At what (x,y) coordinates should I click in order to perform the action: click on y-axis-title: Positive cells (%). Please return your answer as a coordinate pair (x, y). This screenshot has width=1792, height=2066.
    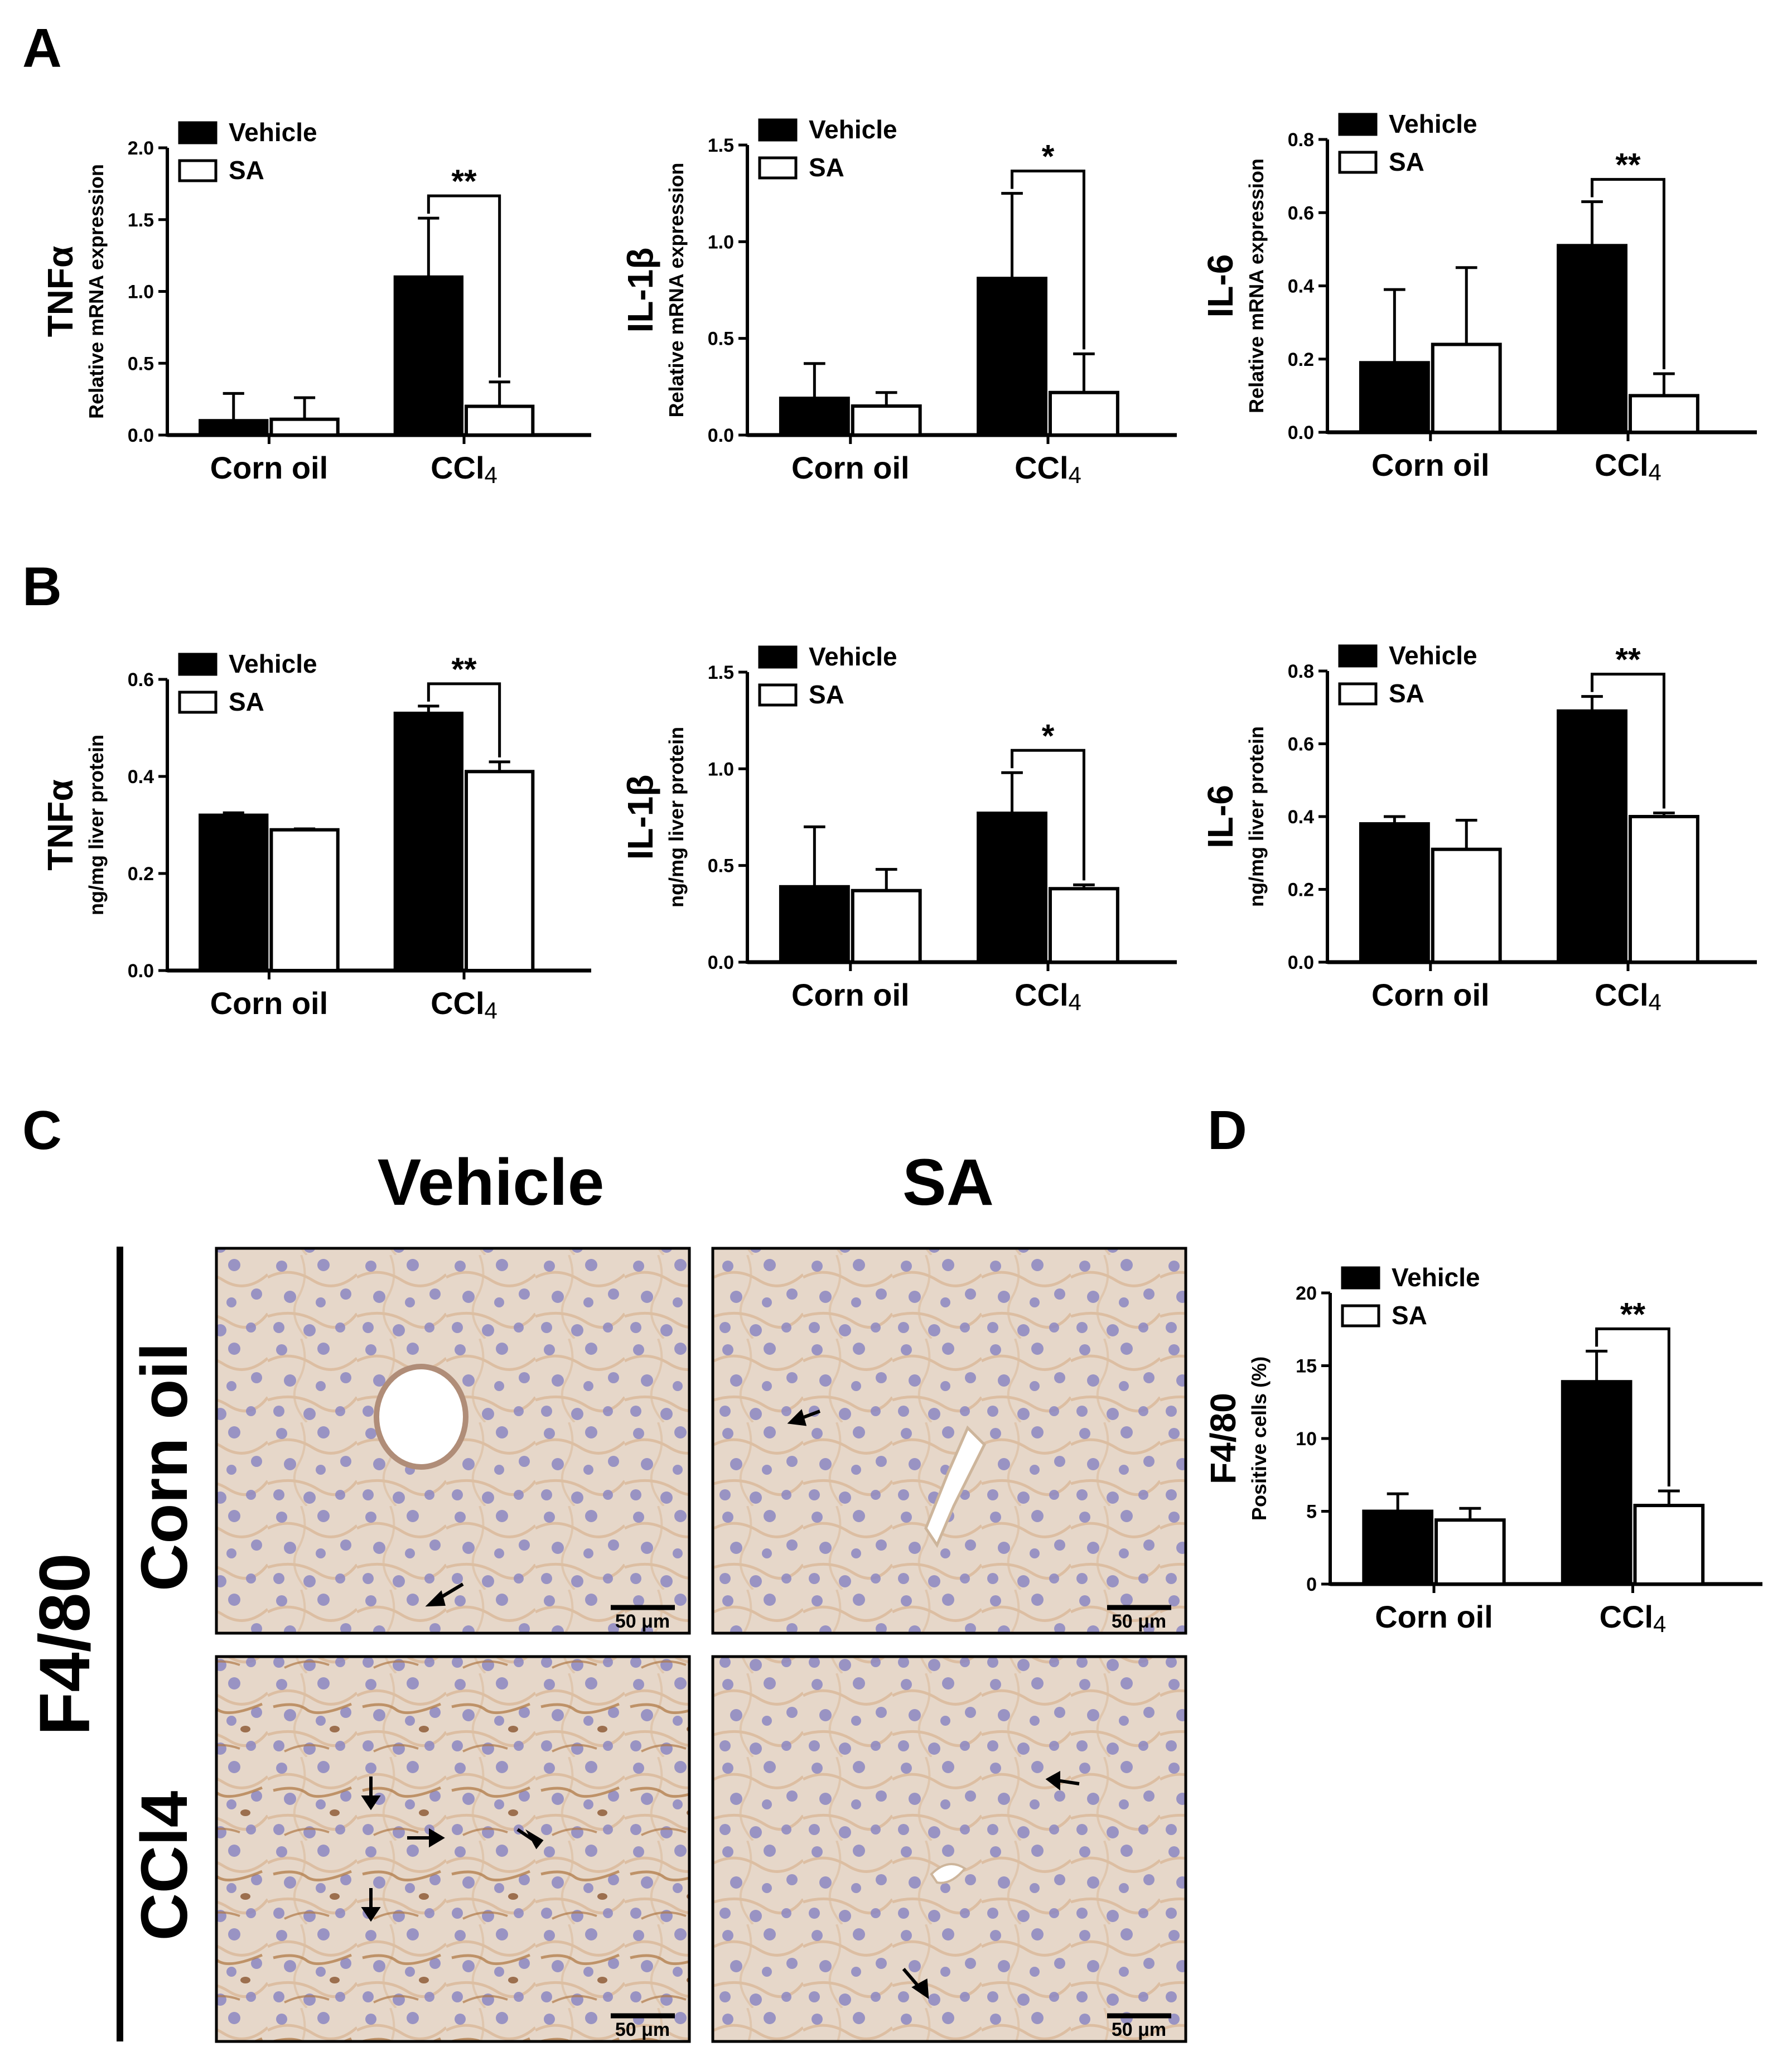
    Looking at the image, I should click on (1260, 1438).